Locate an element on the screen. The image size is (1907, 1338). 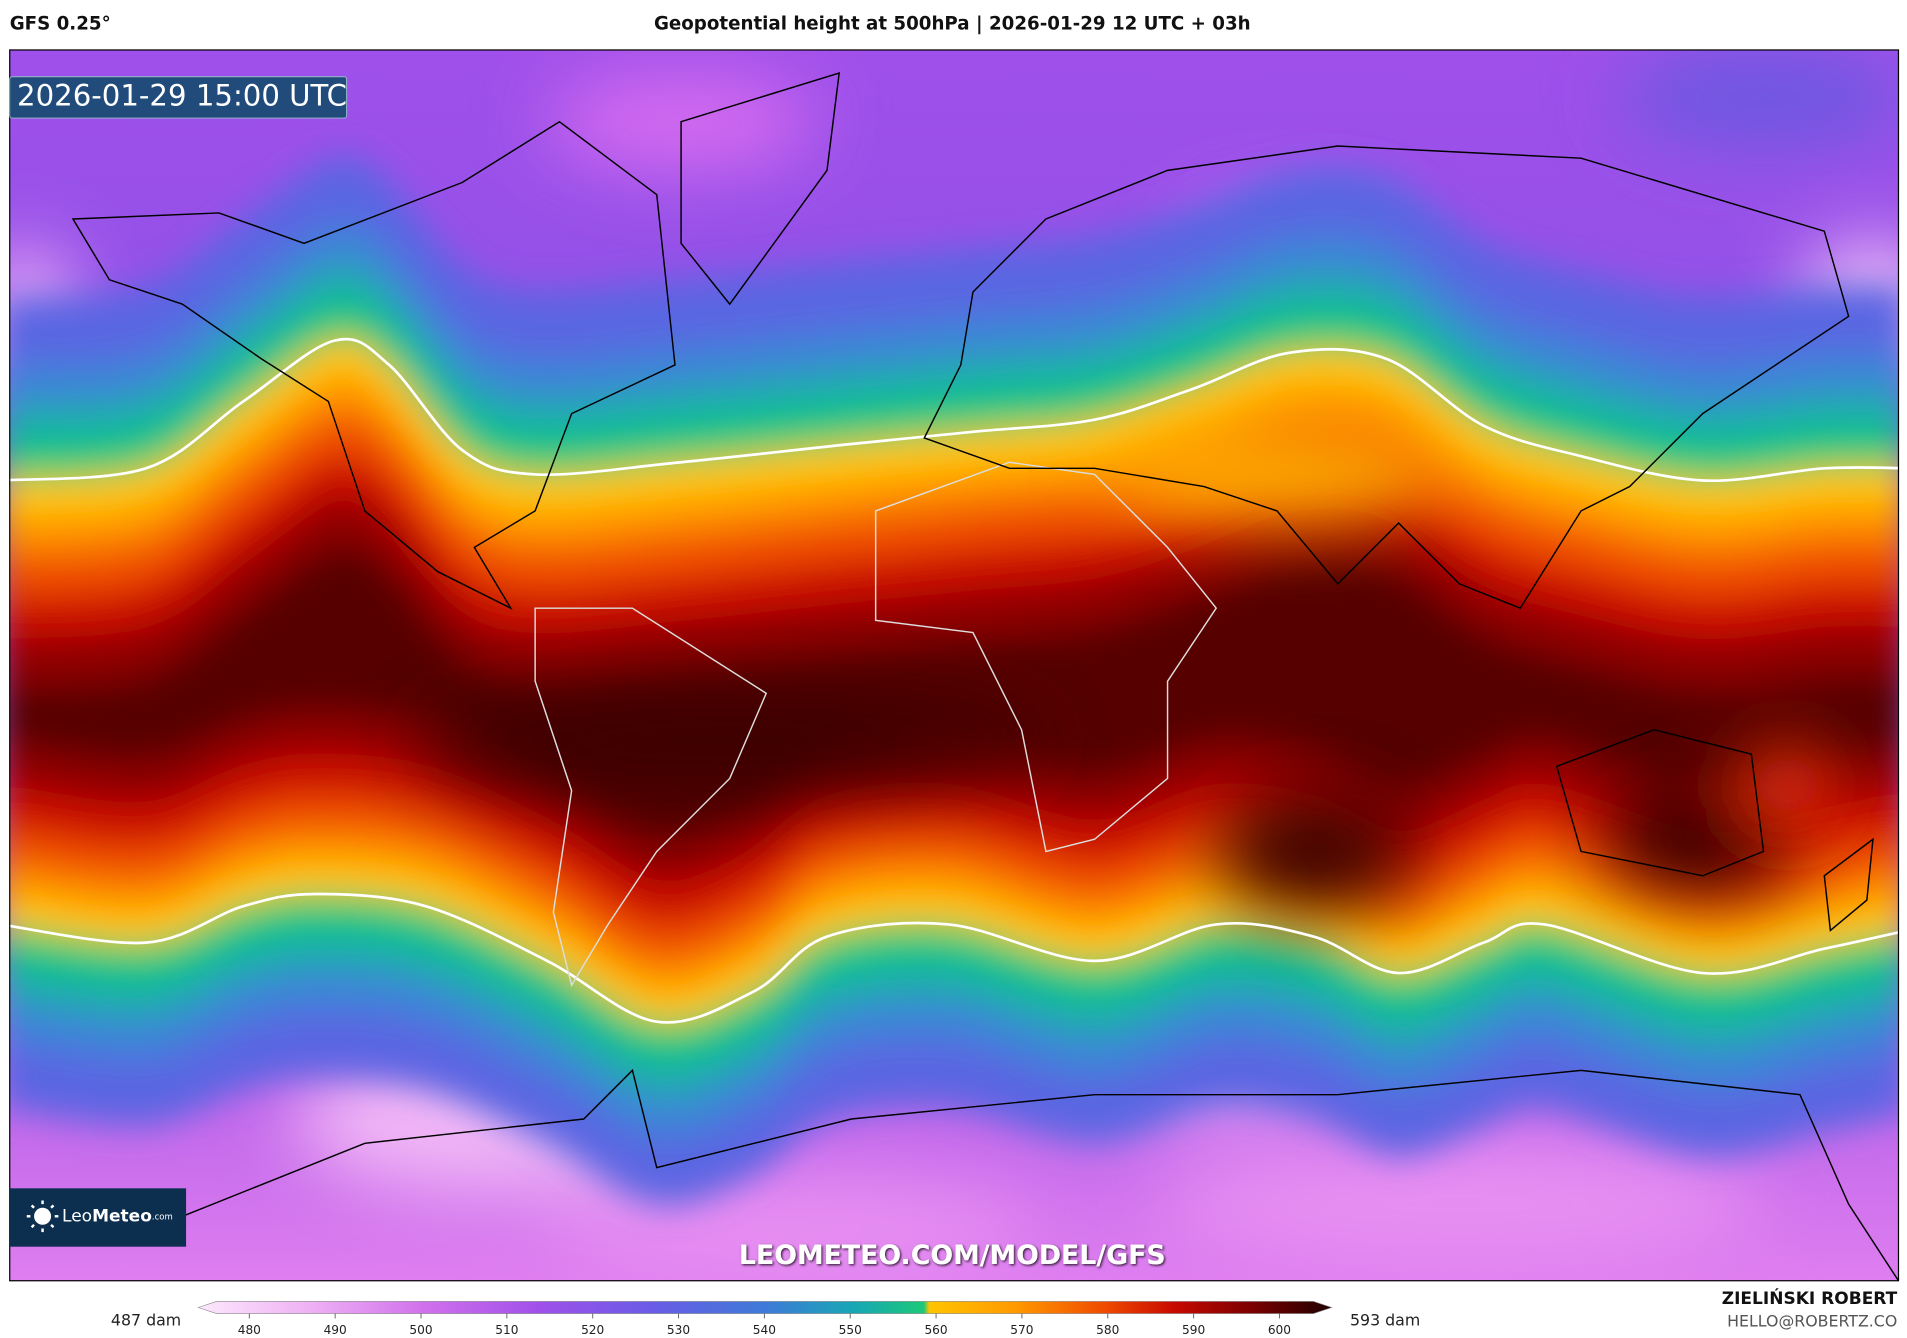
colorbar-tick-label: 600 is located at coordinates (1279, 1330).